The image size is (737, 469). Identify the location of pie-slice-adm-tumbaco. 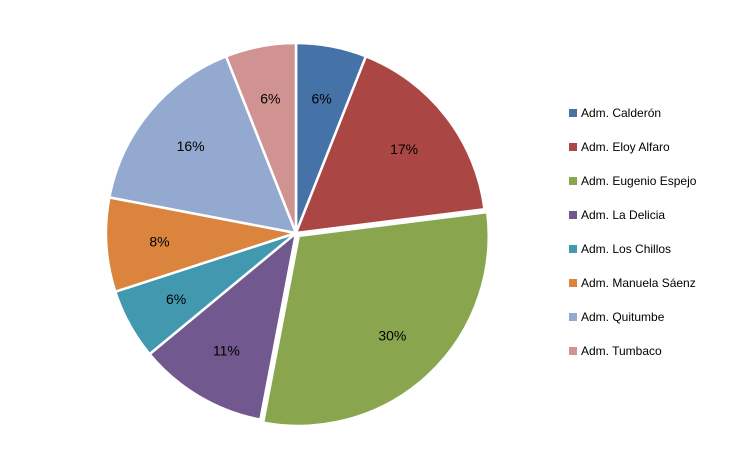
(261, 138).